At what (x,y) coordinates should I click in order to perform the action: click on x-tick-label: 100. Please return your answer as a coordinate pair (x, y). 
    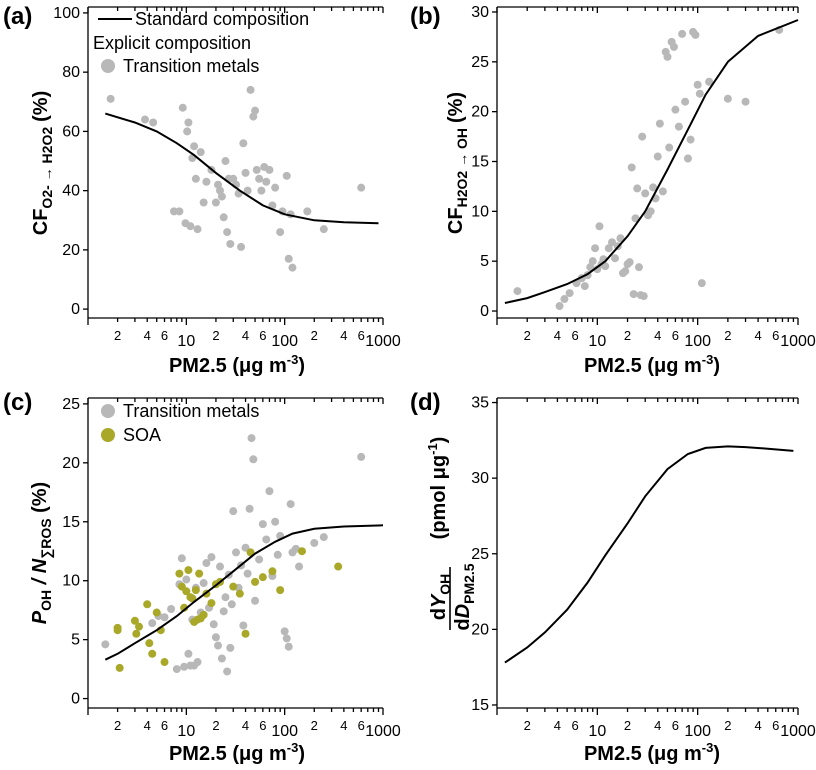
    Looking at the image, I should click on (697, 731).